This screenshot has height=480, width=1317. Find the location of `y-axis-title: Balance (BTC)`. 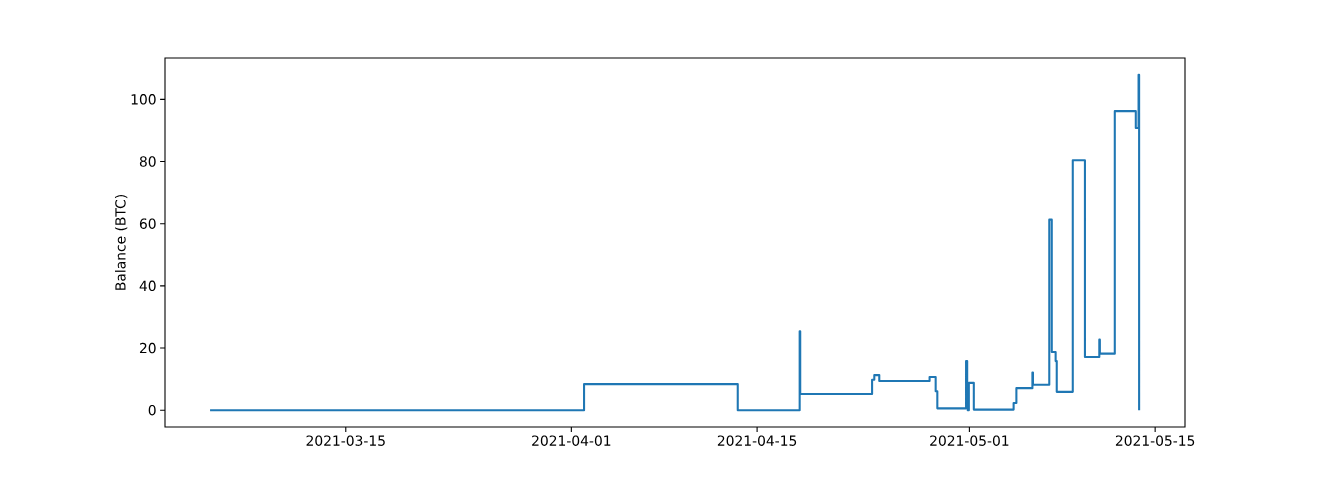

y-axis-title: Balance (BTC) is located at coordinates (121, 242).